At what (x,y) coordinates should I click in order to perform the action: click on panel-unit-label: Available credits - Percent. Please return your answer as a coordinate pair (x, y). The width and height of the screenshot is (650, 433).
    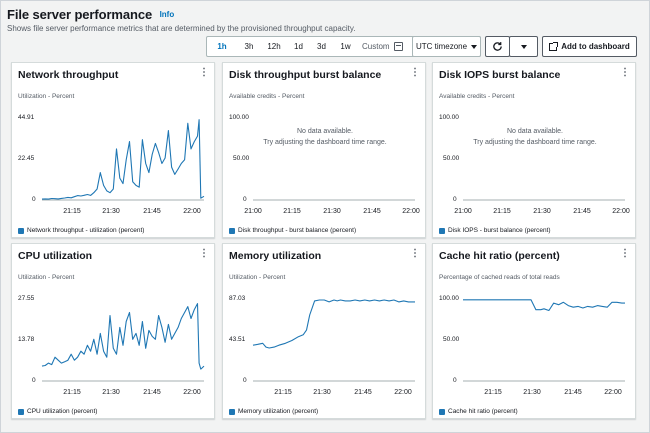
    Looking at the image, I should click on (267, 96).